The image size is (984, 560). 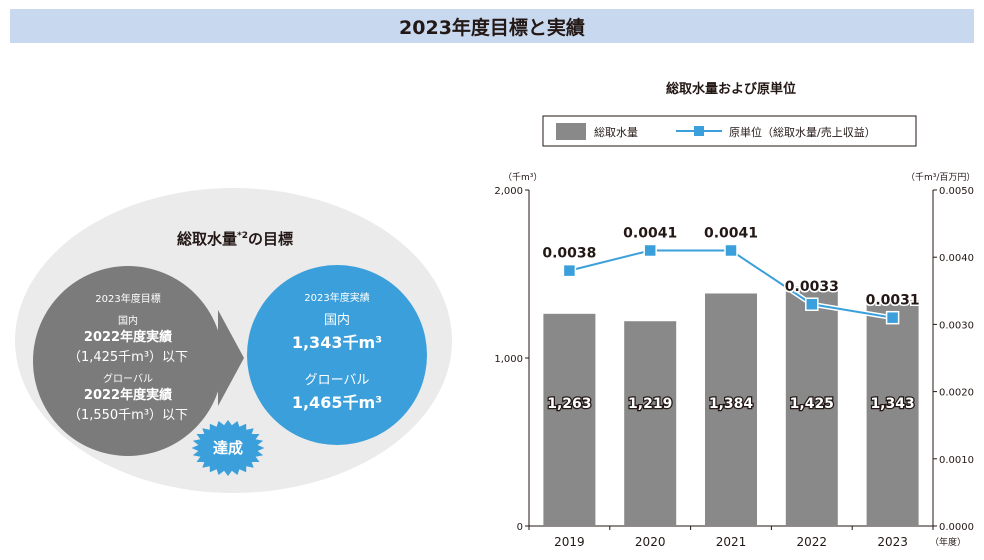 I want to click on actual-label: 2023年度実績, so click(x=337, y=298).